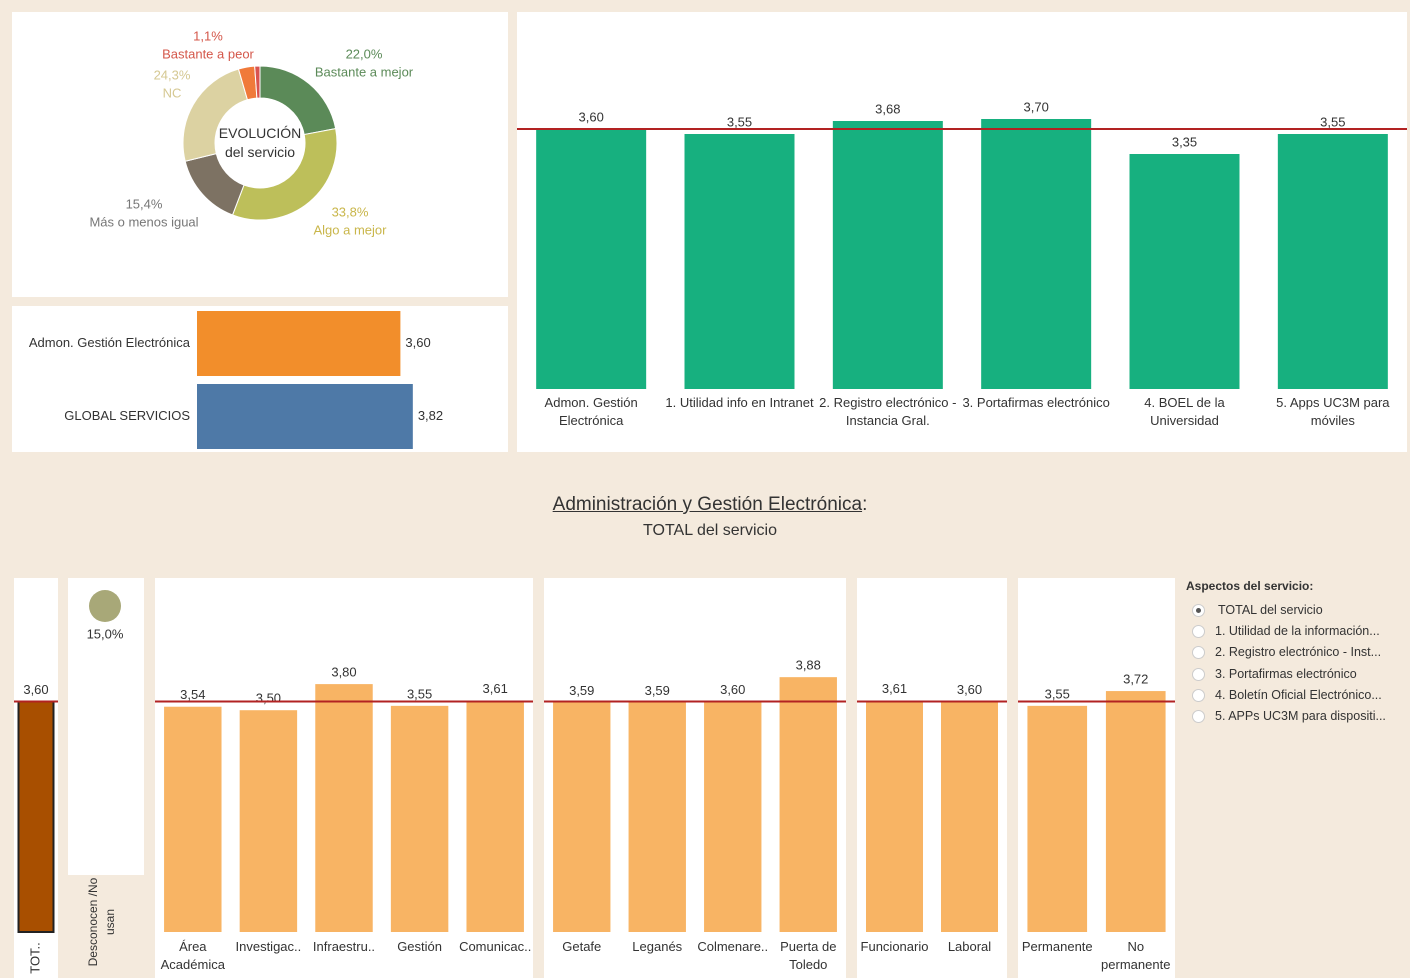 The image size is (1410, 978). What do you see at coordinates (733, 946) in the screenshot?
I see `bar-category: Colmenare..` at bounding box center [733, 946].